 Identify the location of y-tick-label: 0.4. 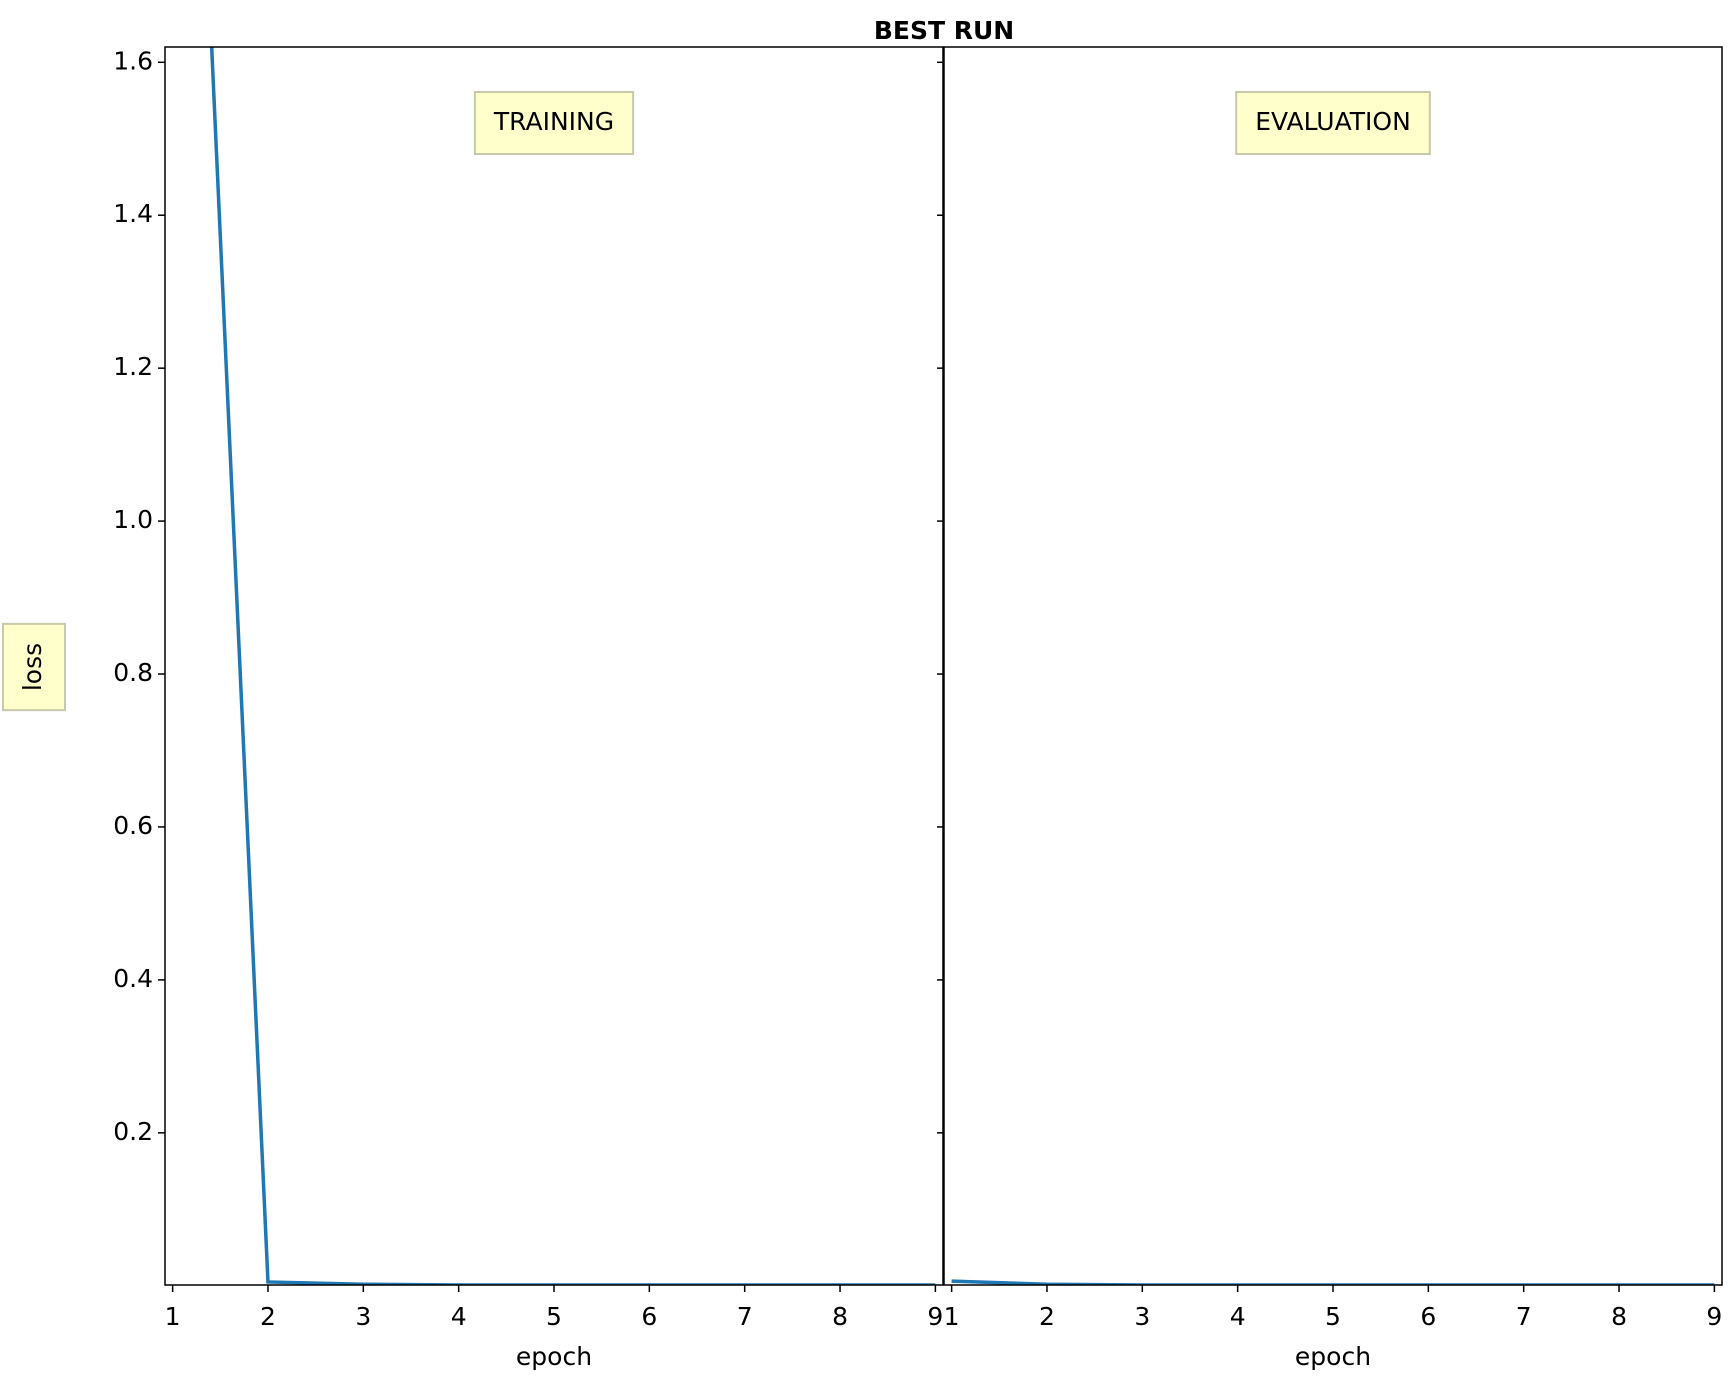
(133, 978).